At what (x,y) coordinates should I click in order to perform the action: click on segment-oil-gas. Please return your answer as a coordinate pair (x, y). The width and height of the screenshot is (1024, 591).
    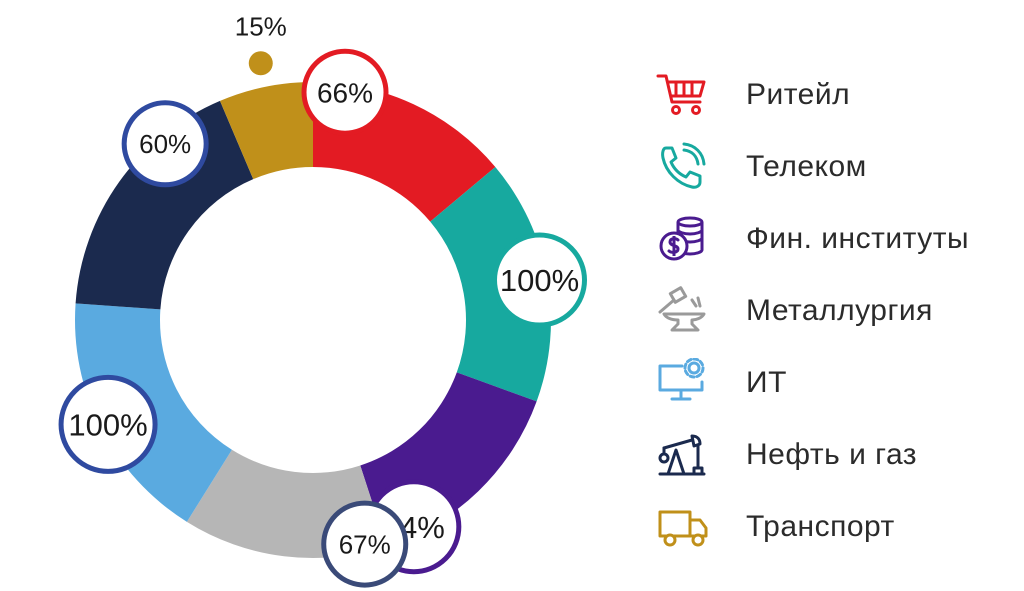
    Looking at the image, I should click on (164, 205).